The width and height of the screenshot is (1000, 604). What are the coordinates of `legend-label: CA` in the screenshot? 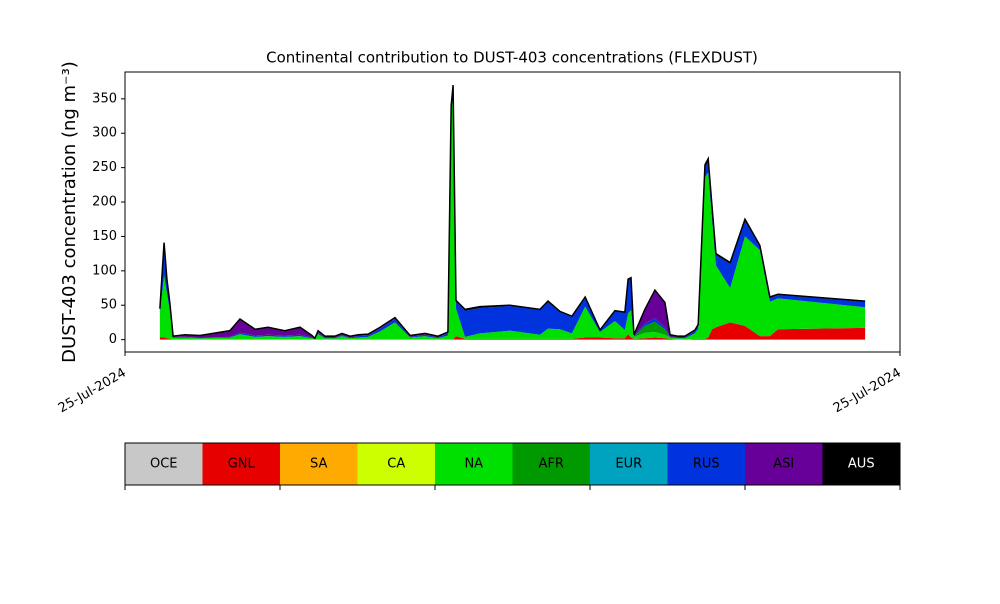 It's located at (396, 464).